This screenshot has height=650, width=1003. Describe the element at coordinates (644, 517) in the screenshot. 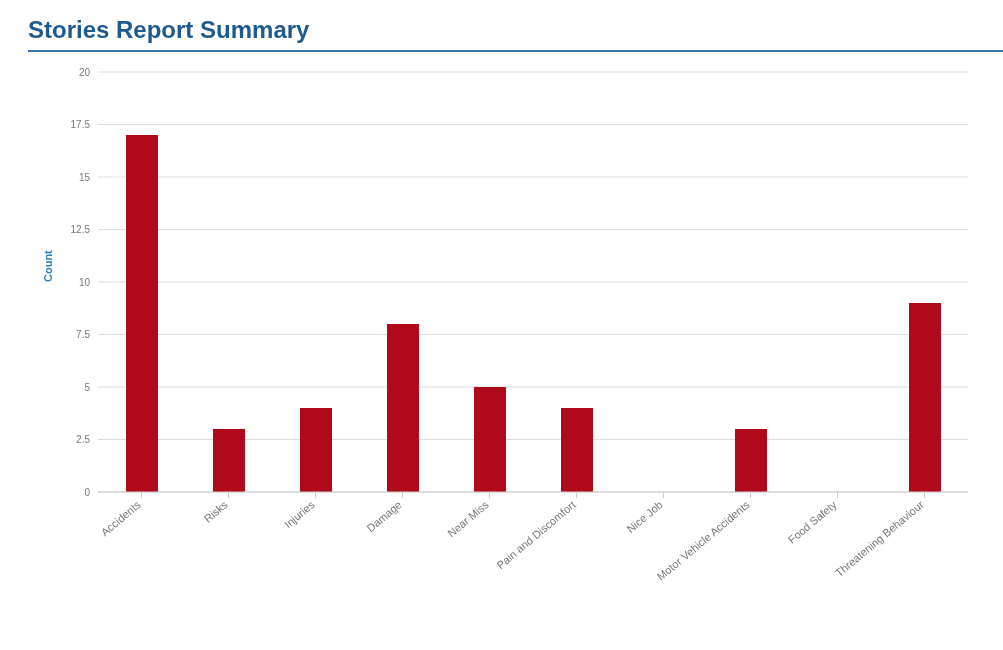

I see `x-tick-label: Nice Job` at that location.